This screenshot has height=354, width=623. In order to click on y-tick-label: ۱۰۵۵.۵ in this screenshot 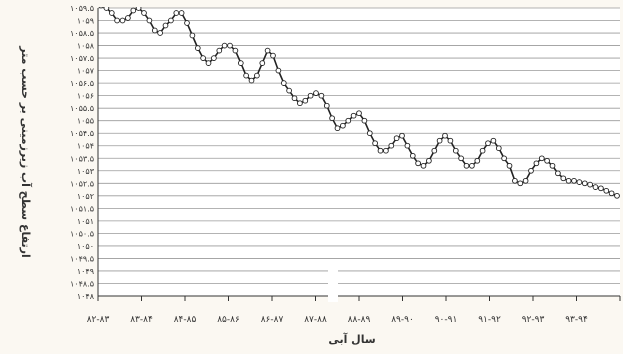, I will do `click(82, 108)`.